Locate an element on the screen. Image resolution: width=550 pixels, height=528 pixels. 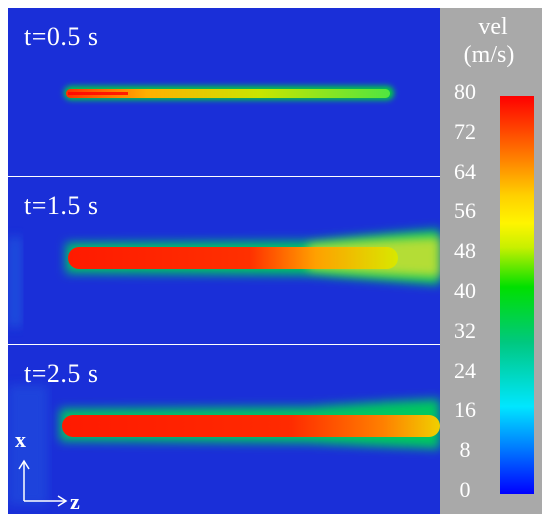
x-axis-label: x is located at coordinates (20, 439).